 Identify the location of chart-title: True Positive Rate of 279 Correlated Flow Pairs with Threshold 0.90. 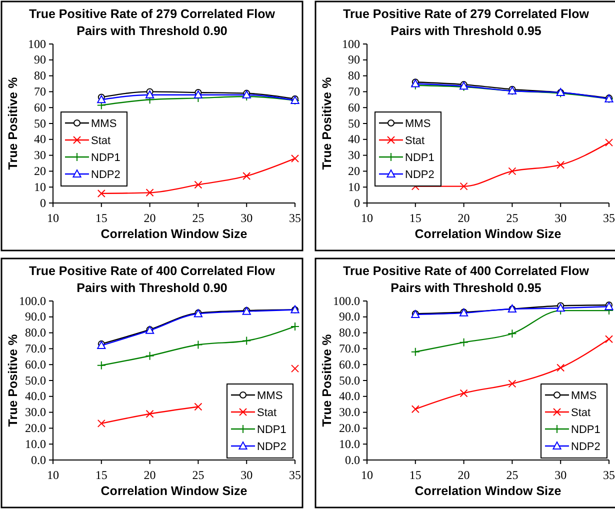
(152, 22).